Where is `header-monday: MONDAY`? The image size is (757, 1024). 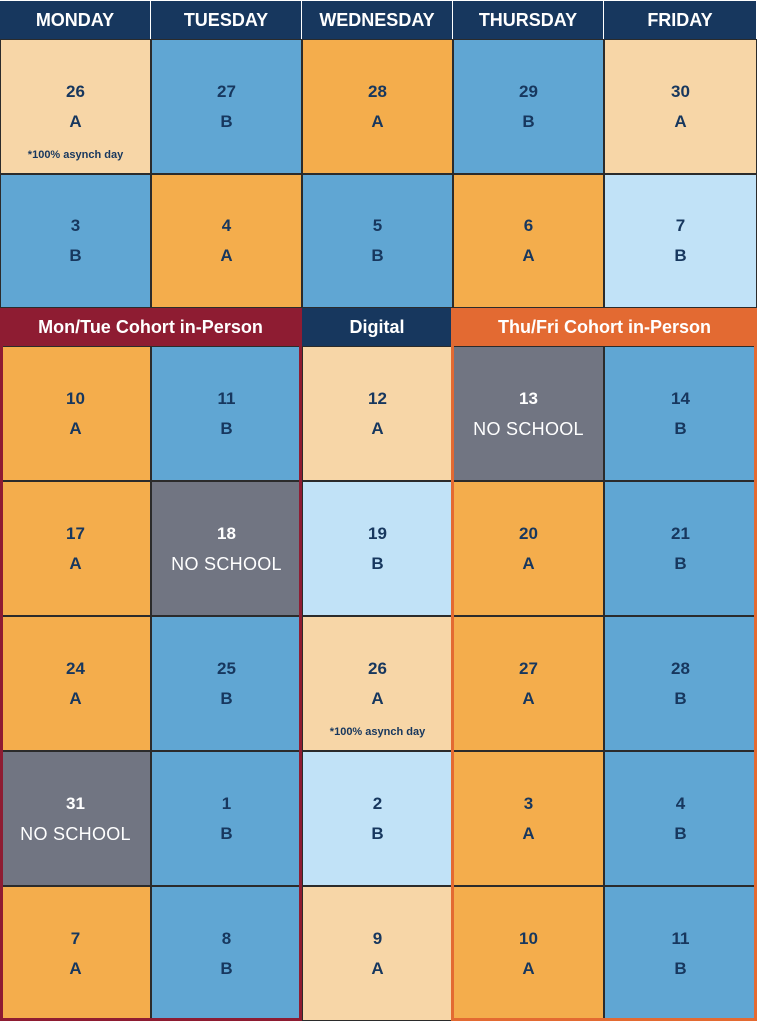 header-monday: MONDAY is located at coordinates (75, 20).